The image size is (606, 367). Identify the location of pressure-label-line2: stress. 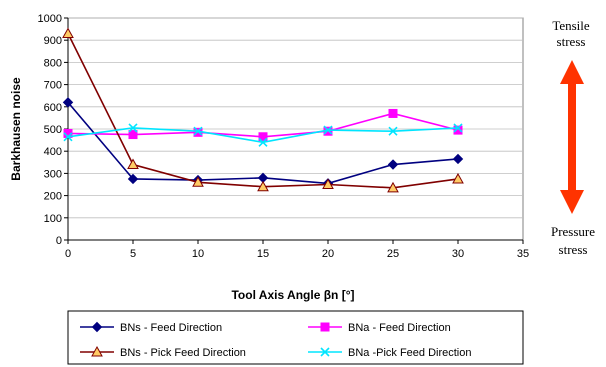
(573, 249).